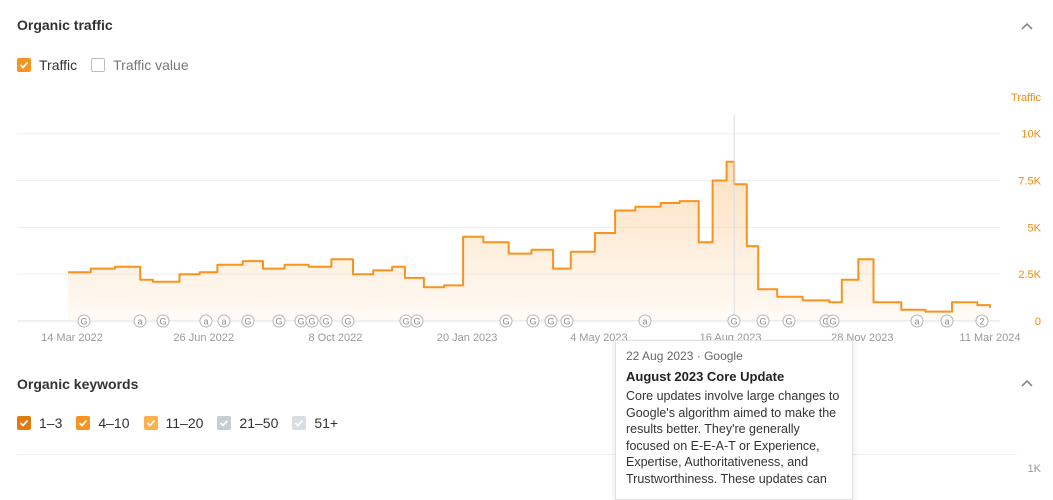 The image size is (1053, 500). Describe the element at coordinates (58, 65) in the screenshot. I see `traffic-checkbox-label: Traffic` at that location.